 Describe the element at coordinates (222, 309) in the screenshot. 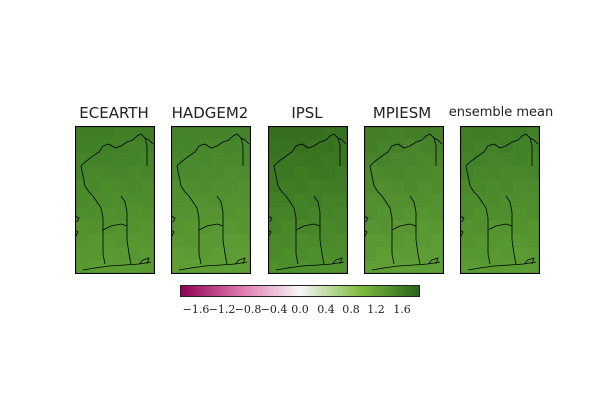

I see `colorbar-tick: −1.2` at that location.